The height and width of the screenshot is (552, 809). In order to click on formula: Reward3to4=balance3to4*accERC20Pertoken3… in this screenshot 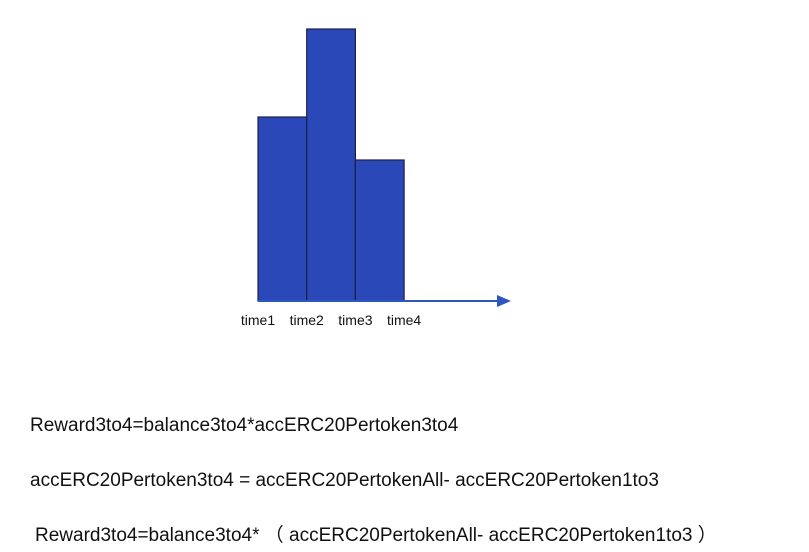, I will do `click(244, 425)`.